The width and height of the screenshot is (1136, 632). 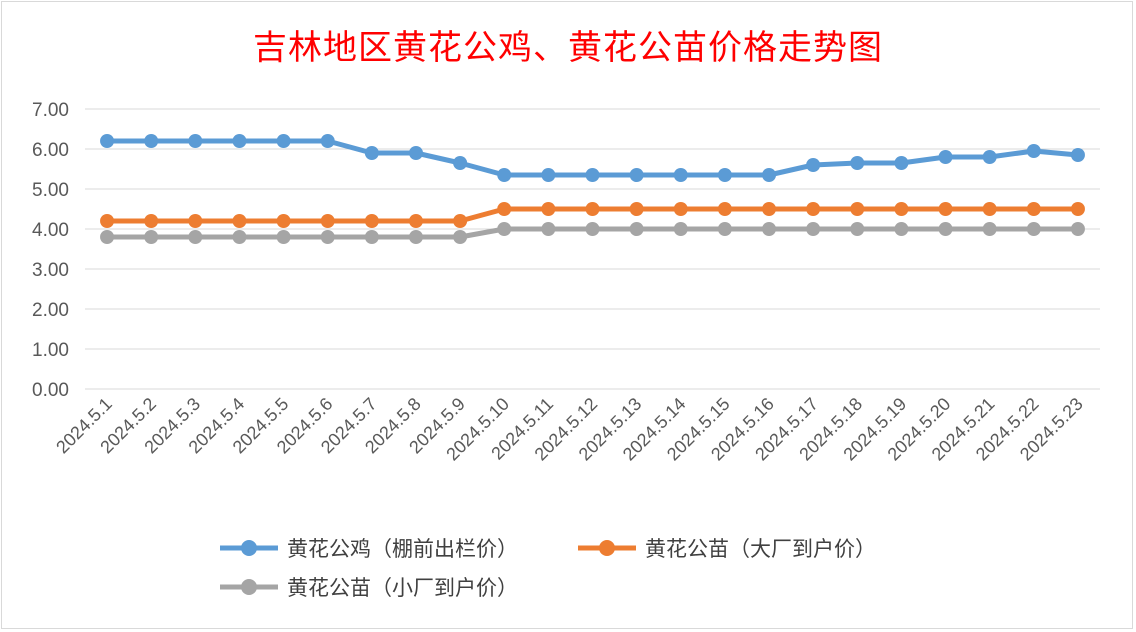 I want to click on legend-item: 黄花公苗（小厂到户价）, so click(x=369, y=588).